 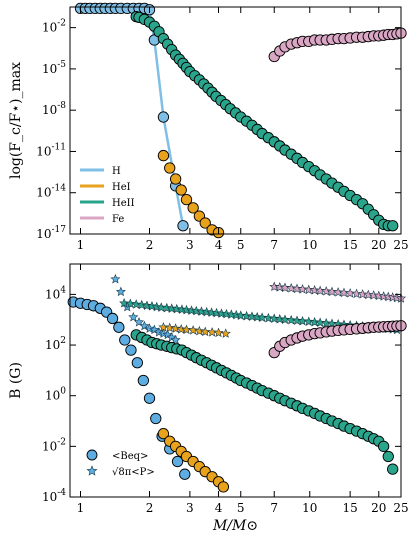 What do you see at coordinates (55, 395) in the screenshot?
I see `y-tick-label: 10⁰` at bounding box center [55, 395].